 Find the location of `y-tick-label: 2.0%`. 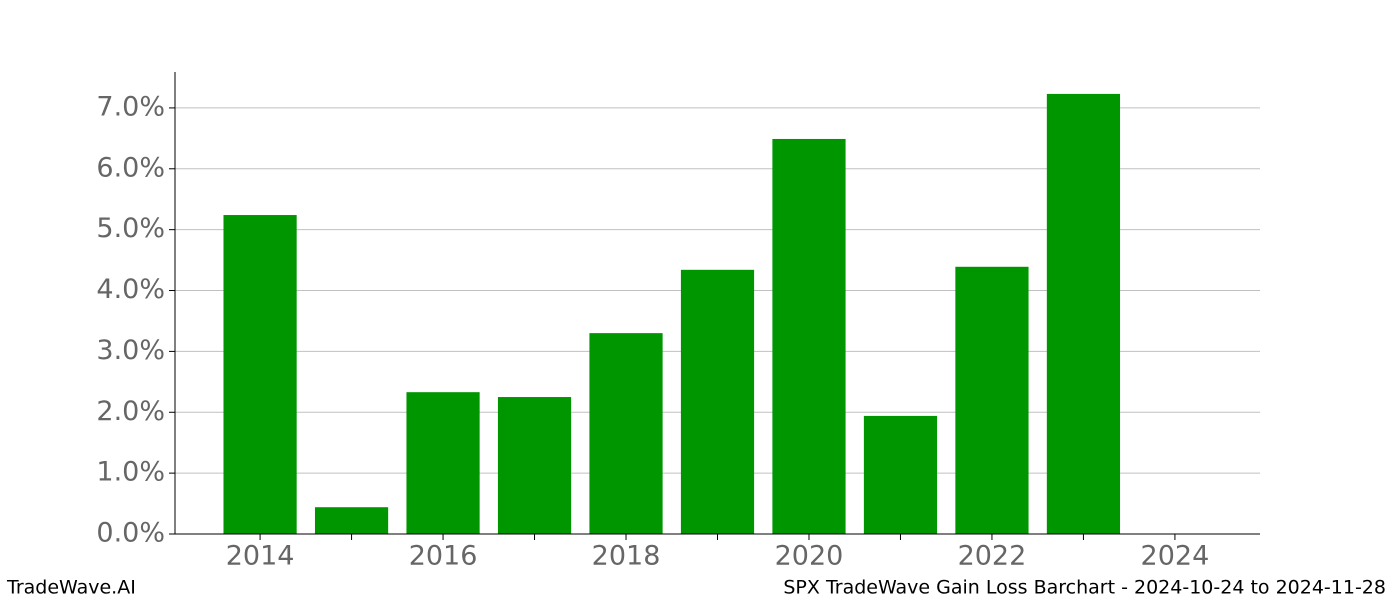

y-tick-label: 2.0% is located at coordinates (130, 411).